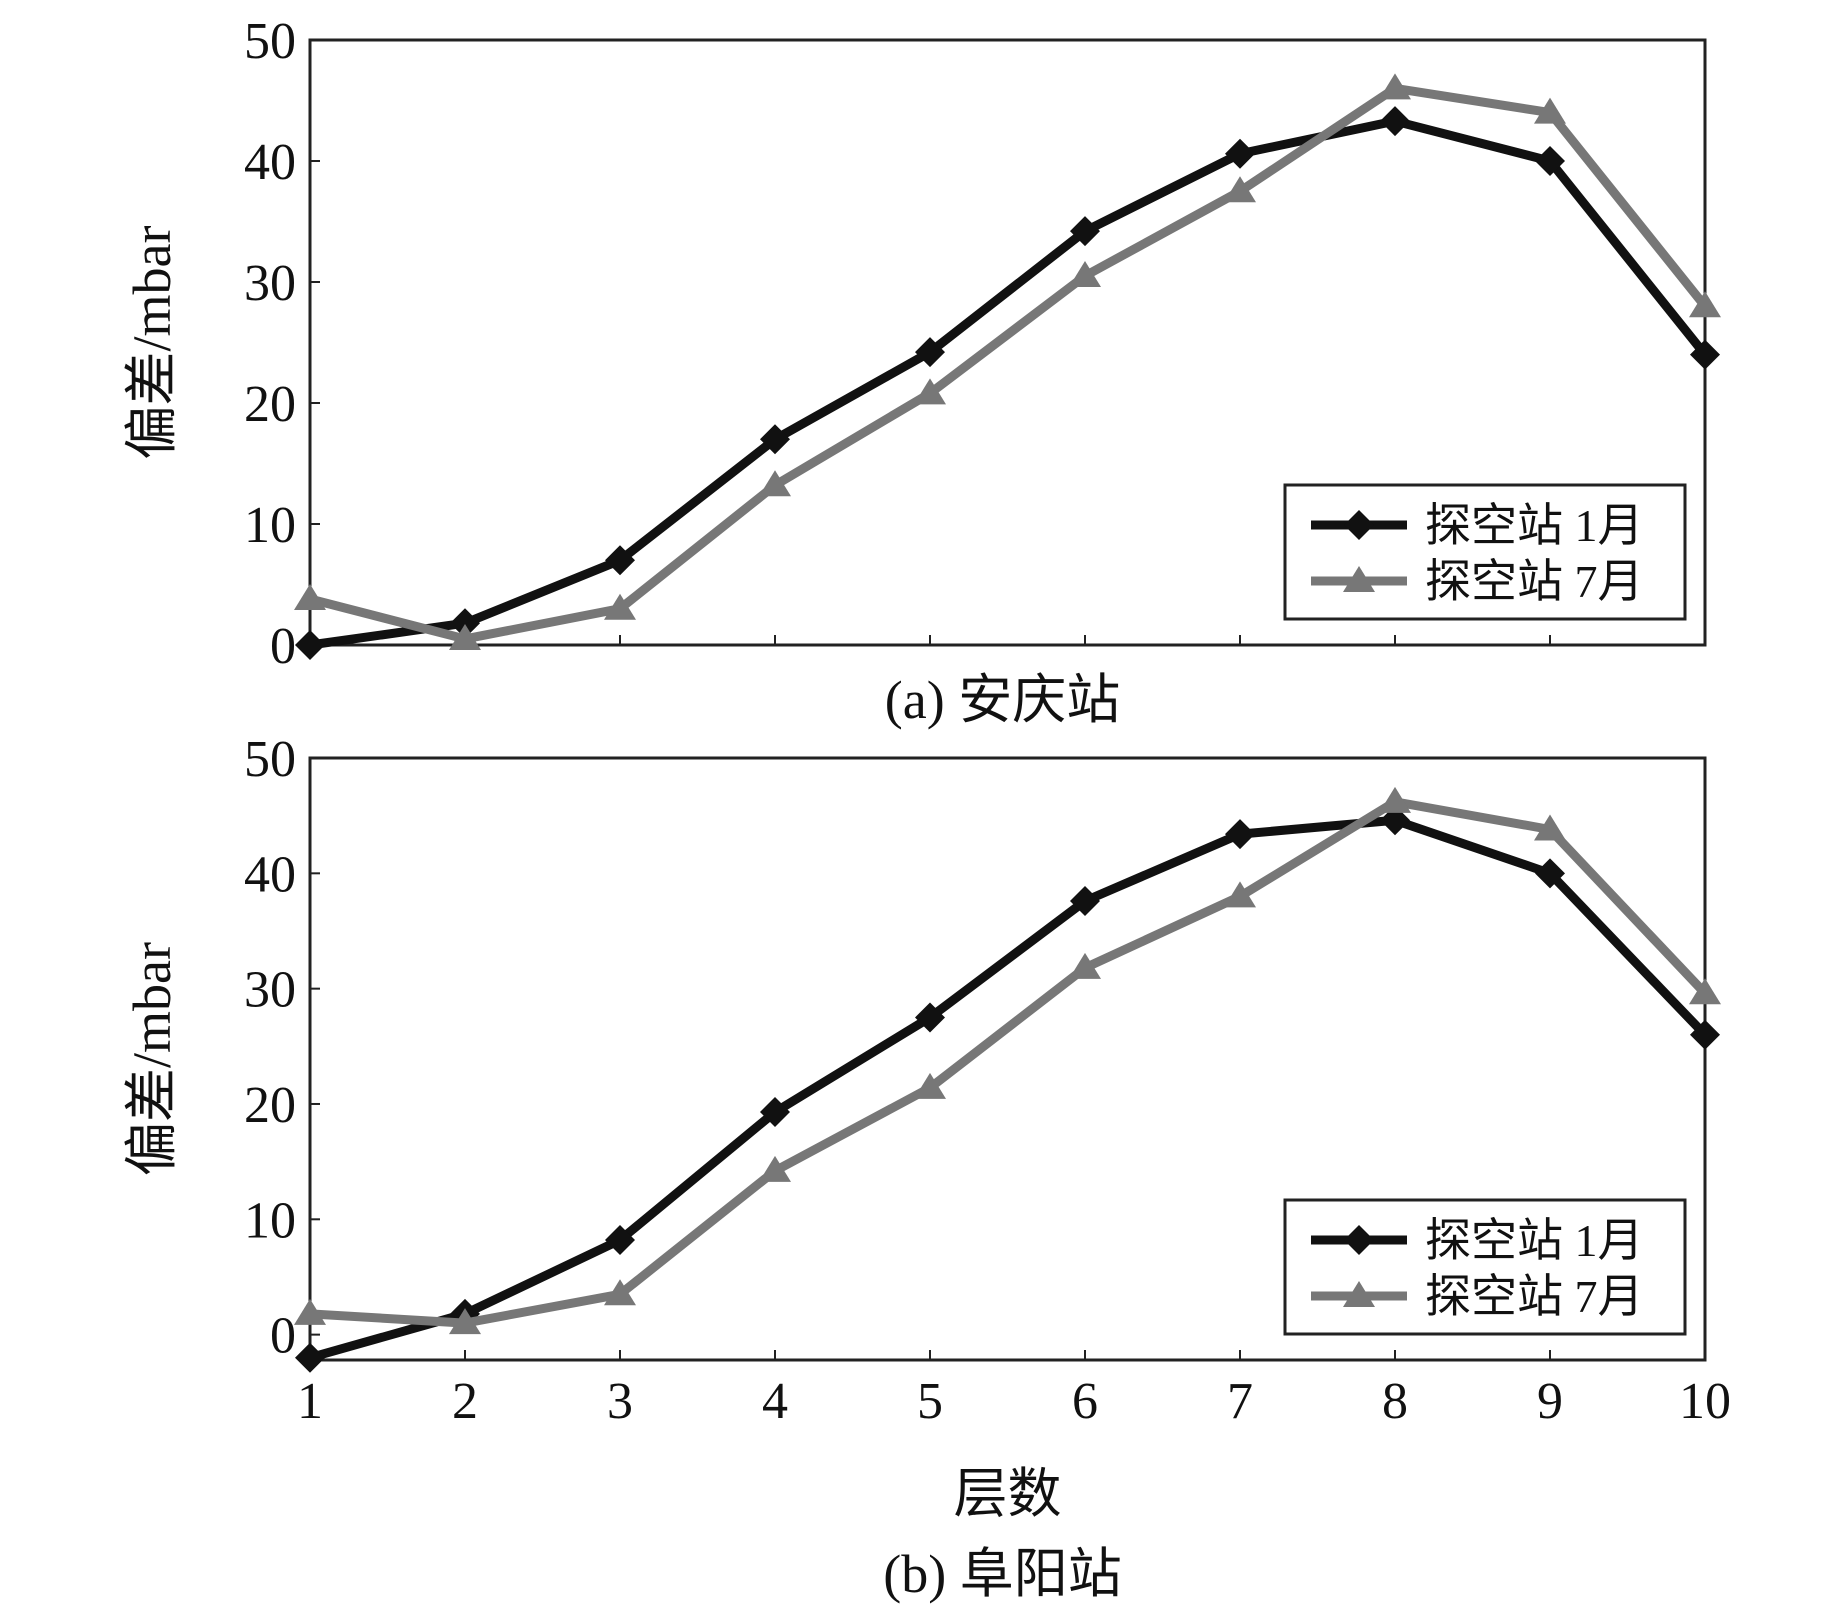 The width and height of the screenshot is (1843, 1624). What do you see at coordinates (1395, 1401) in the screenshot?
I see `x-tick-label: 8` at bounding box center [1395, 1401].